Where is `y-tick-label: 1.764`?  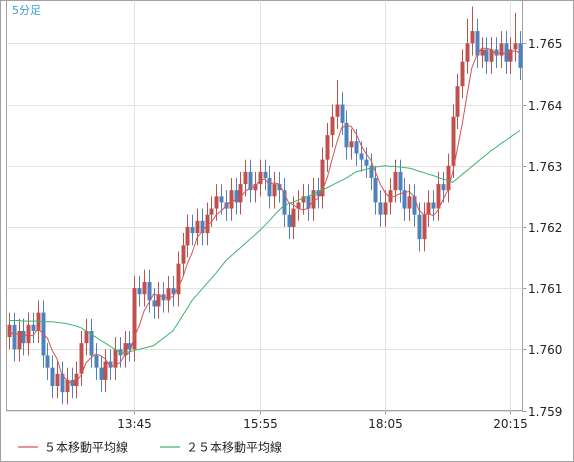
y-tick-label: 1.764 is located at coordinates (545, 106).